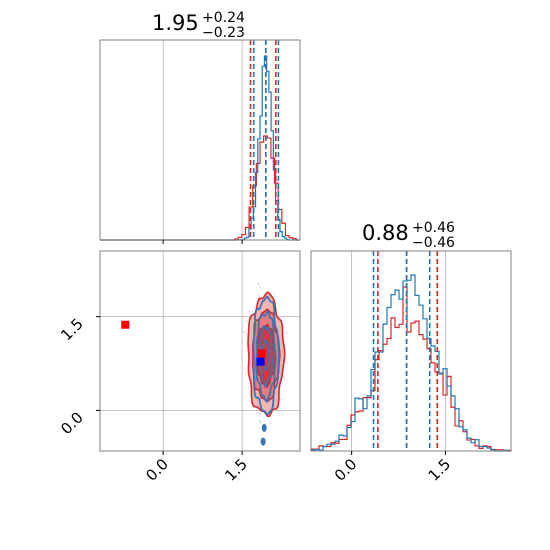 This screenshot has height=550, width=550. What do you see at coordinates (175, 23) in the screenshot?
I see `title-param-1-value: 1.95` at bounding box center [175, 23].